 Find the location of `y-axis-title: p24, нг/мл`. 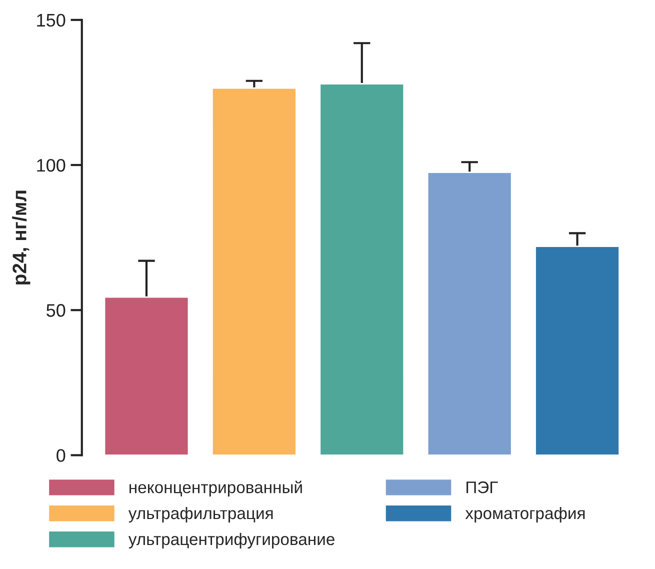

y-axis-title: p24, нг/мл is located at coordinates (21, 237).